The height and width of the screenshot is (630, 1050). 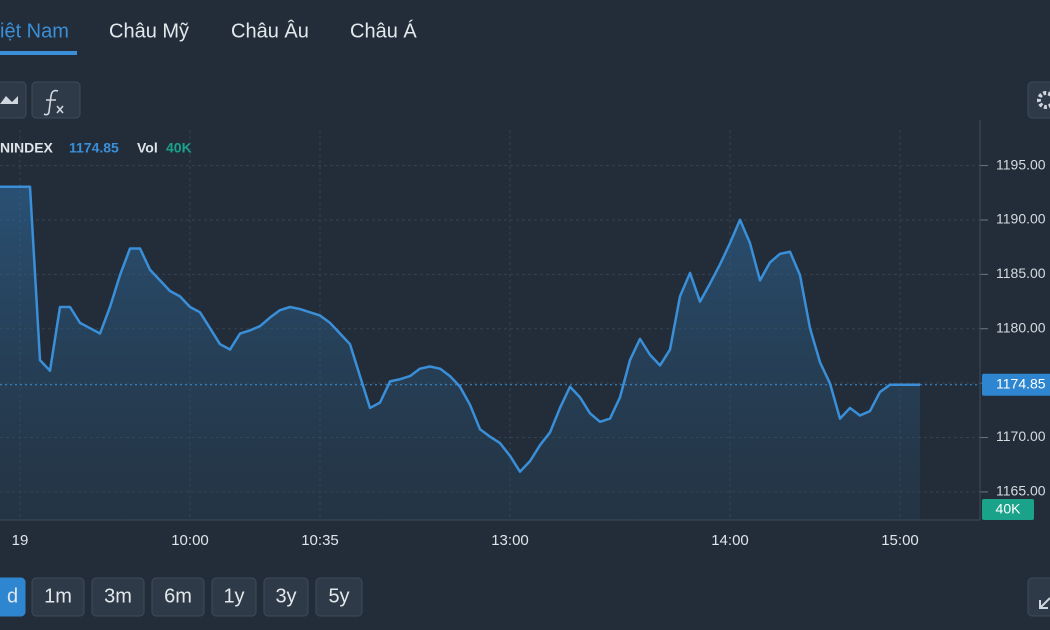 What do you see at coordinates (1021, 273) in the screenshot?
I see `y-tick-label: 1185.00` at bounding box center [1021, 273].